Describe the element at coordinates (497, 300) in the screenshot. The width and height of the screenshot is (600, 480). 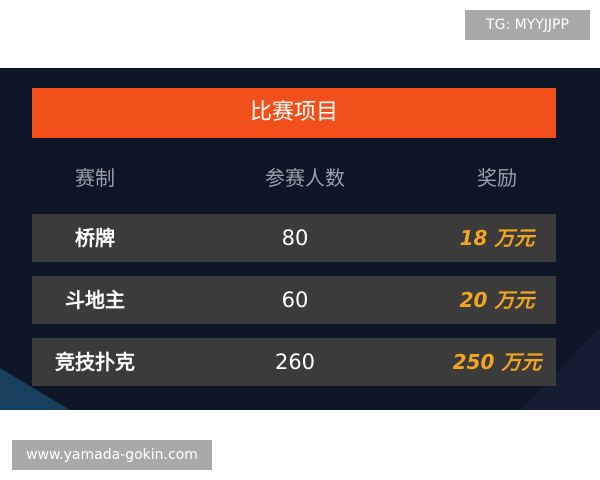
I see `table-cell: 20 万元` at that location.